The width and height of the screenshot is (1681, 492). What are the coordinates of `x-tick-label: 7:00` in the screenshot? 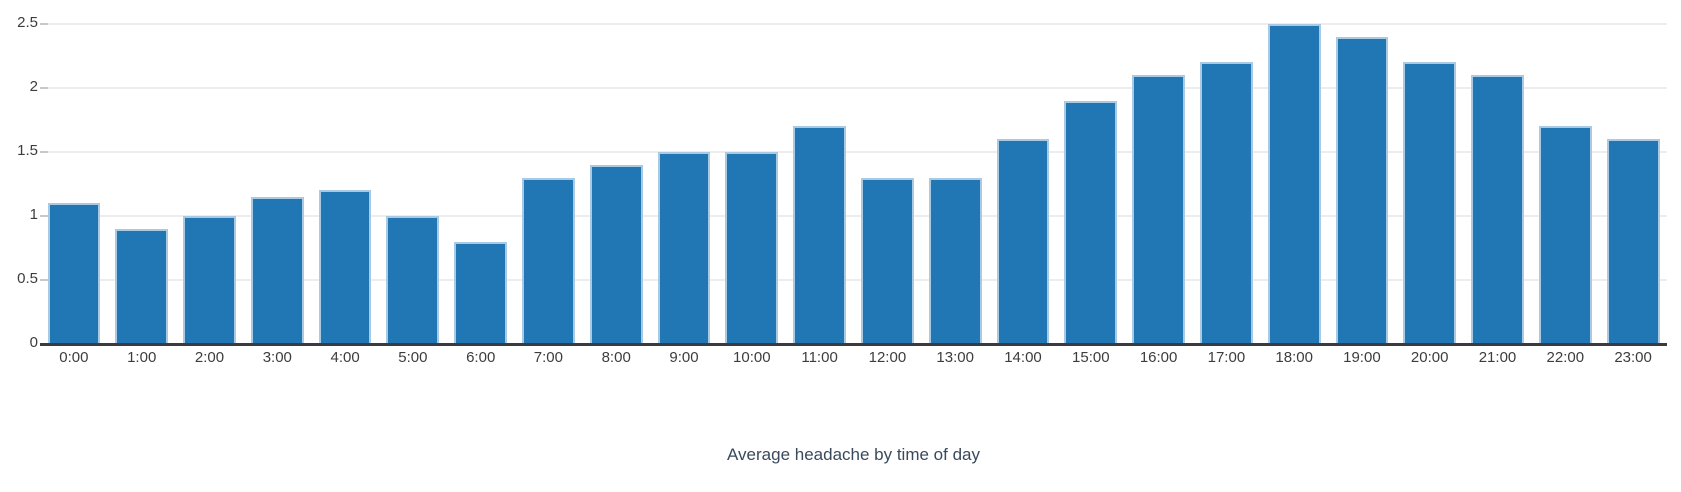 It's located at (548, 357).